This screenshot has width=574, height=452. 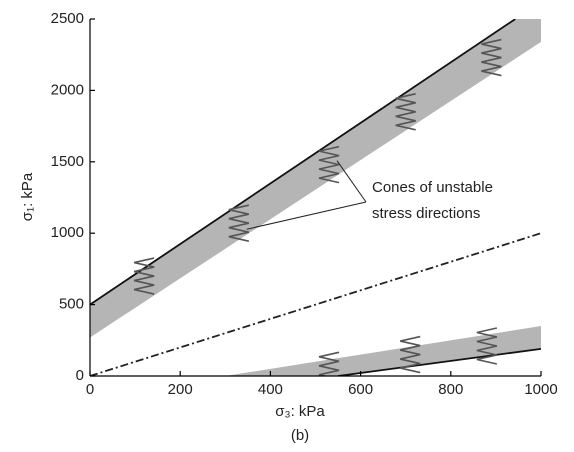 What do you see at coordinates (71, 304) in the screenshot?
I see `y-tick-label: 500` at bounding box center [71, 304].